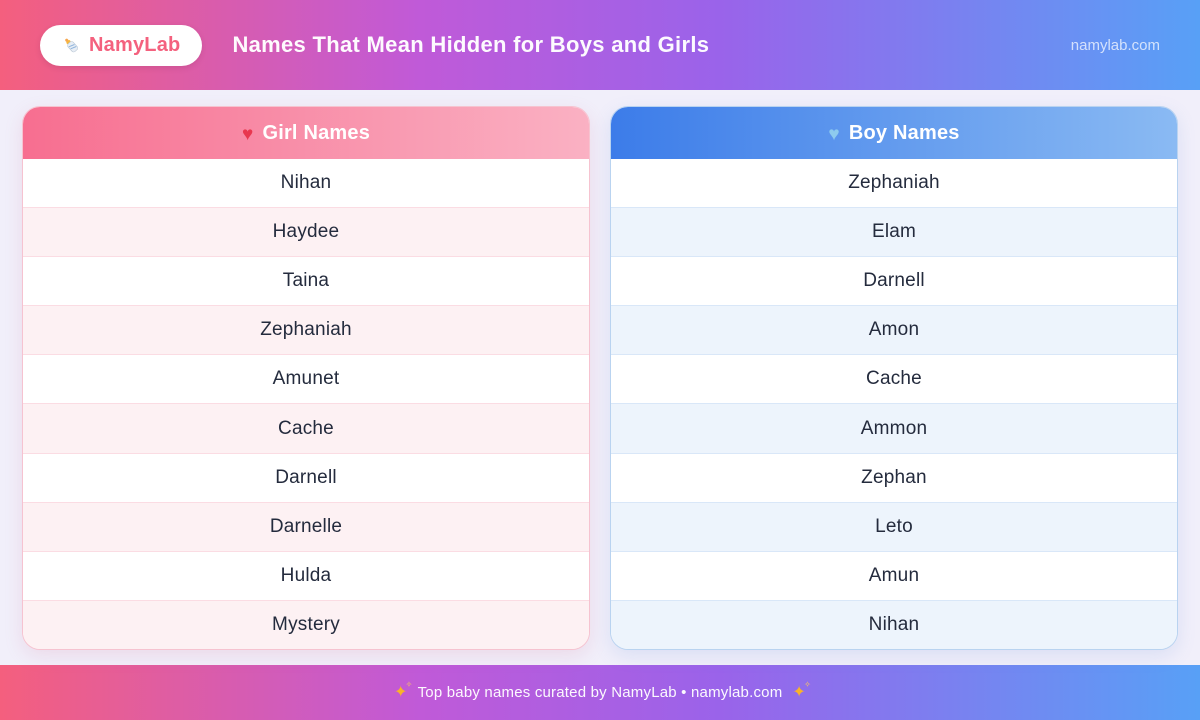 Image resolution: width=1200 pixels, height=720 pixels. I want to click on table-row: Hulda, so click(306, 576).